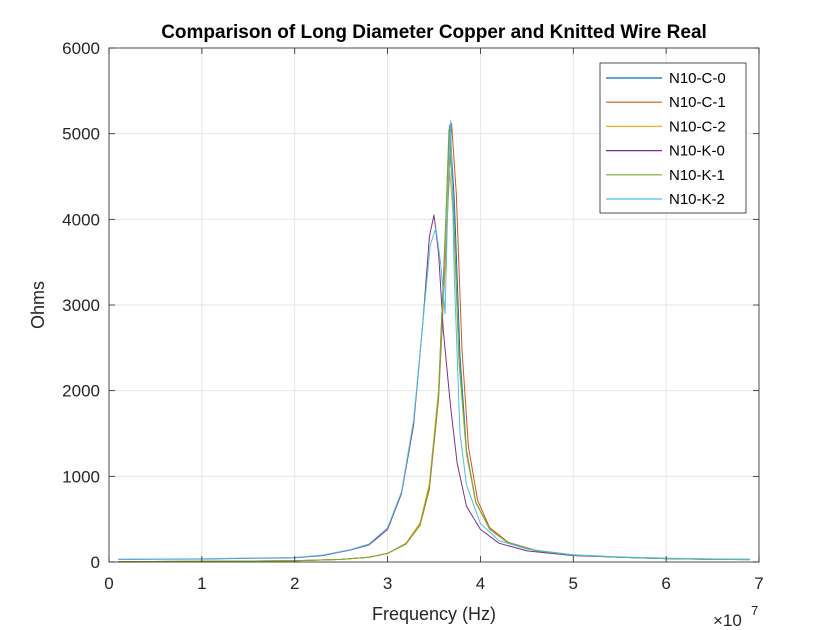 The image size is (840, 630). Describe the element at coordinates (81, 305) in the screenshot. I see `y-tick-label: 3000` at that location.